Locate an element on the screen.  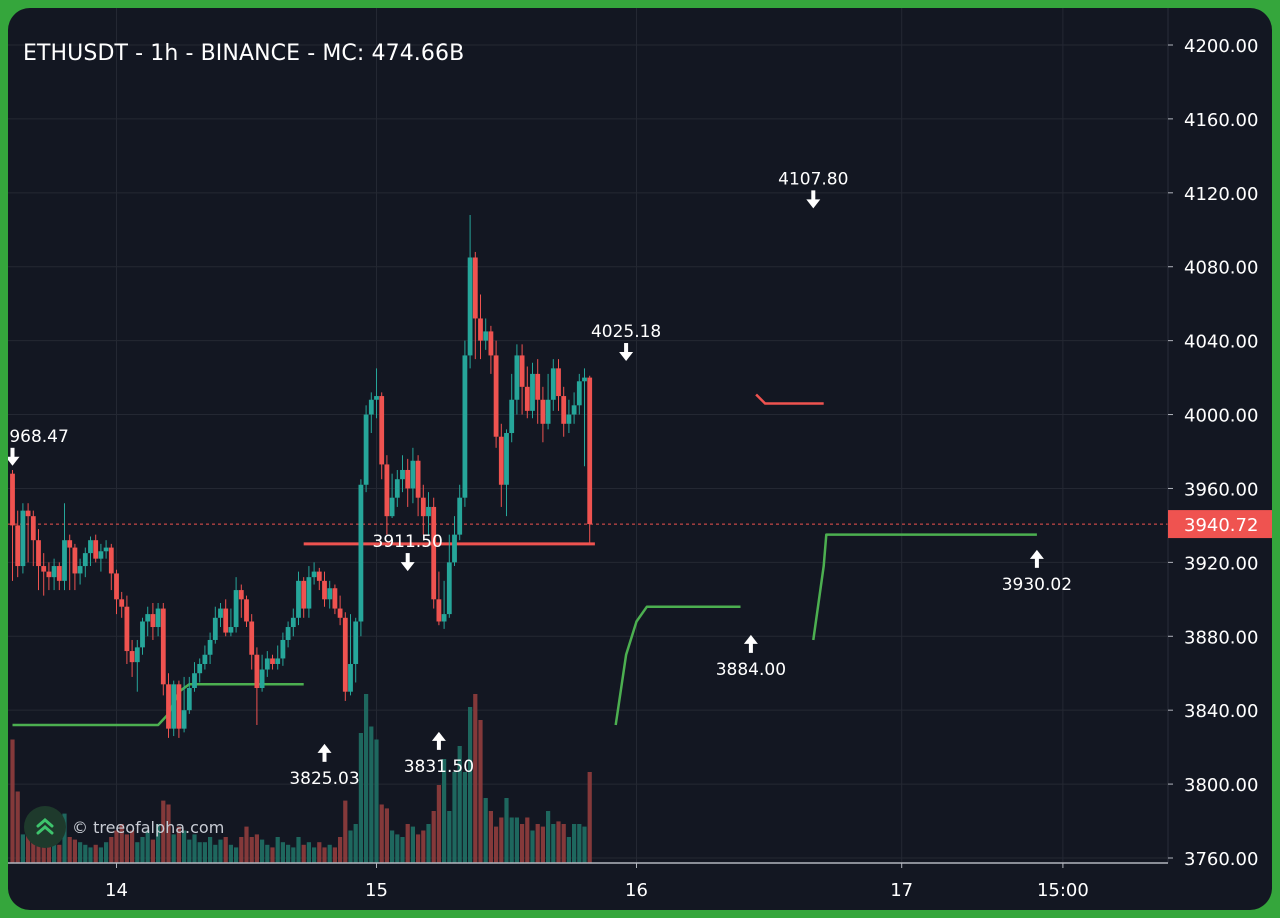
y-tick-label: 4000.00 is located at coordinates (1221, 416).